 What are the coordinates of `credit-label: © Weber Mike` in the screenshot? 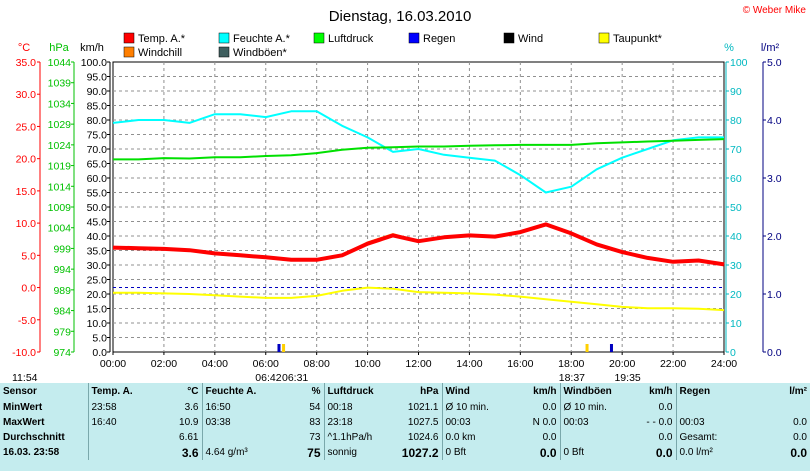 It's located at (775, 10).